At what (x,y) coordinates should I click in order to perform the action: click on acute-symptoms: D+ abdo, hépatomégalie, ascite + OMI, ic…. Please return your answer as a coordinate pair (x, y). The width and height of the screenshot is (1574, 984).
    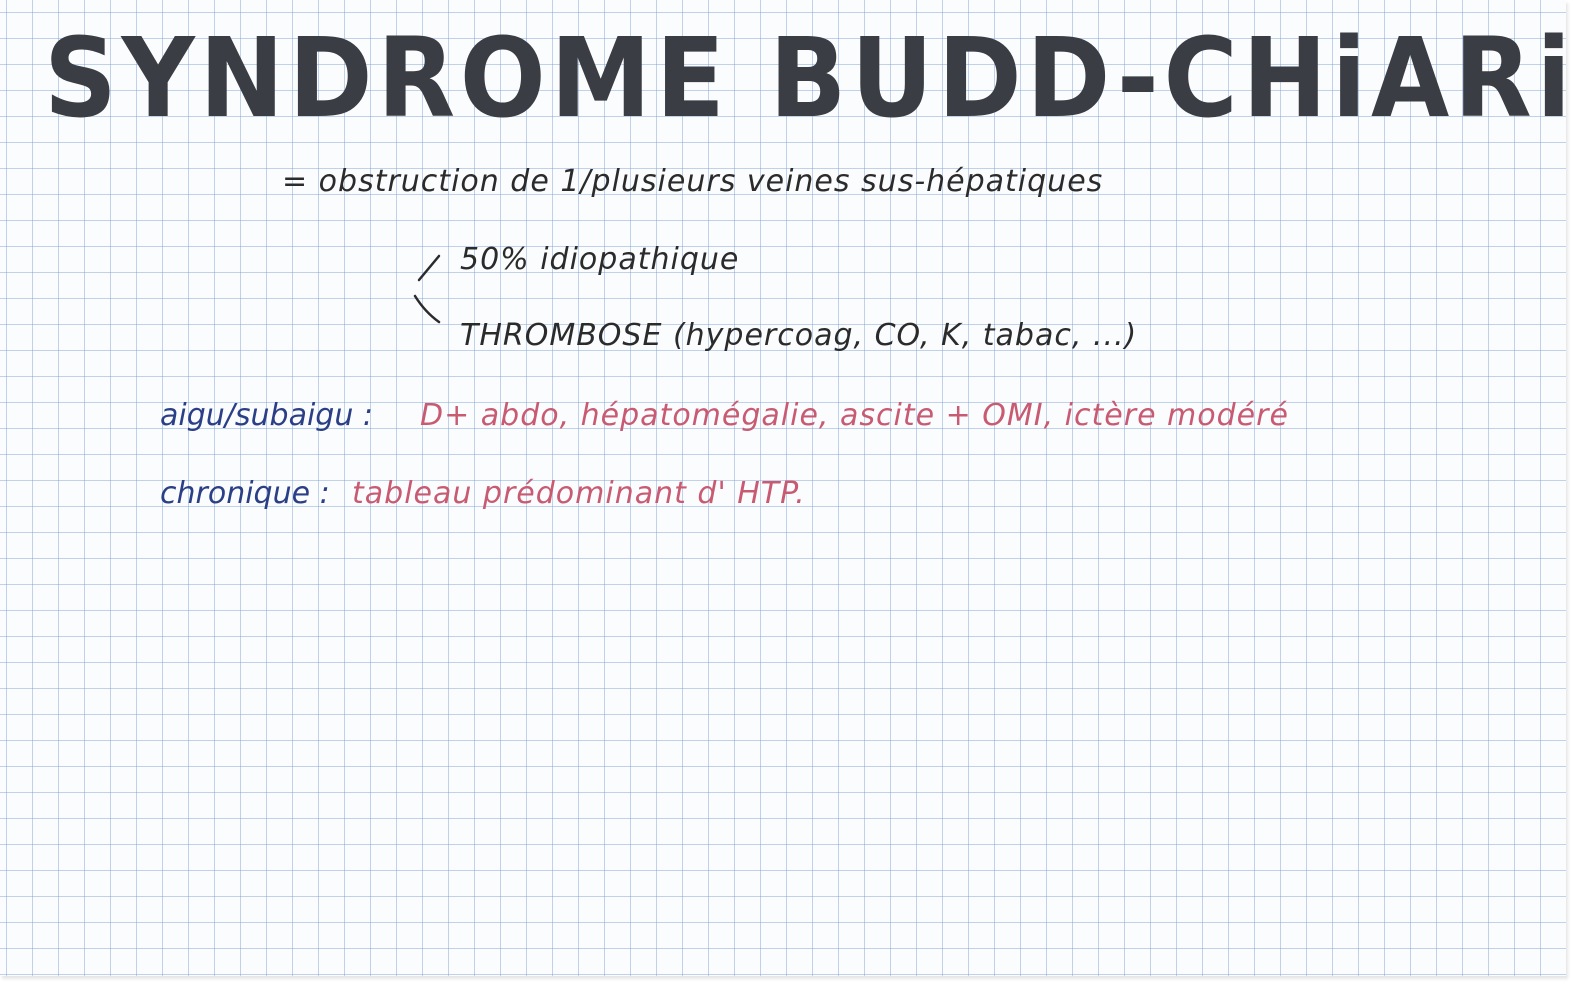
    Looking at the image, I should click on (854, 415).